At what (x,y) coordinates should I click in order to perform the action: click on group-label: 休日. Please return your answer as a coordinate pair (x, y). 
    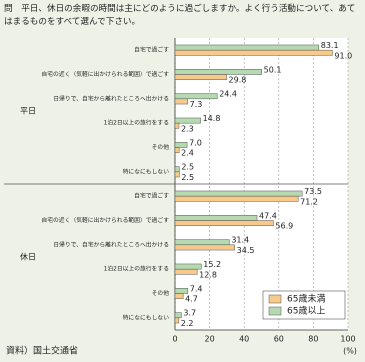
    Looking at the image, I should click on (28, 257).